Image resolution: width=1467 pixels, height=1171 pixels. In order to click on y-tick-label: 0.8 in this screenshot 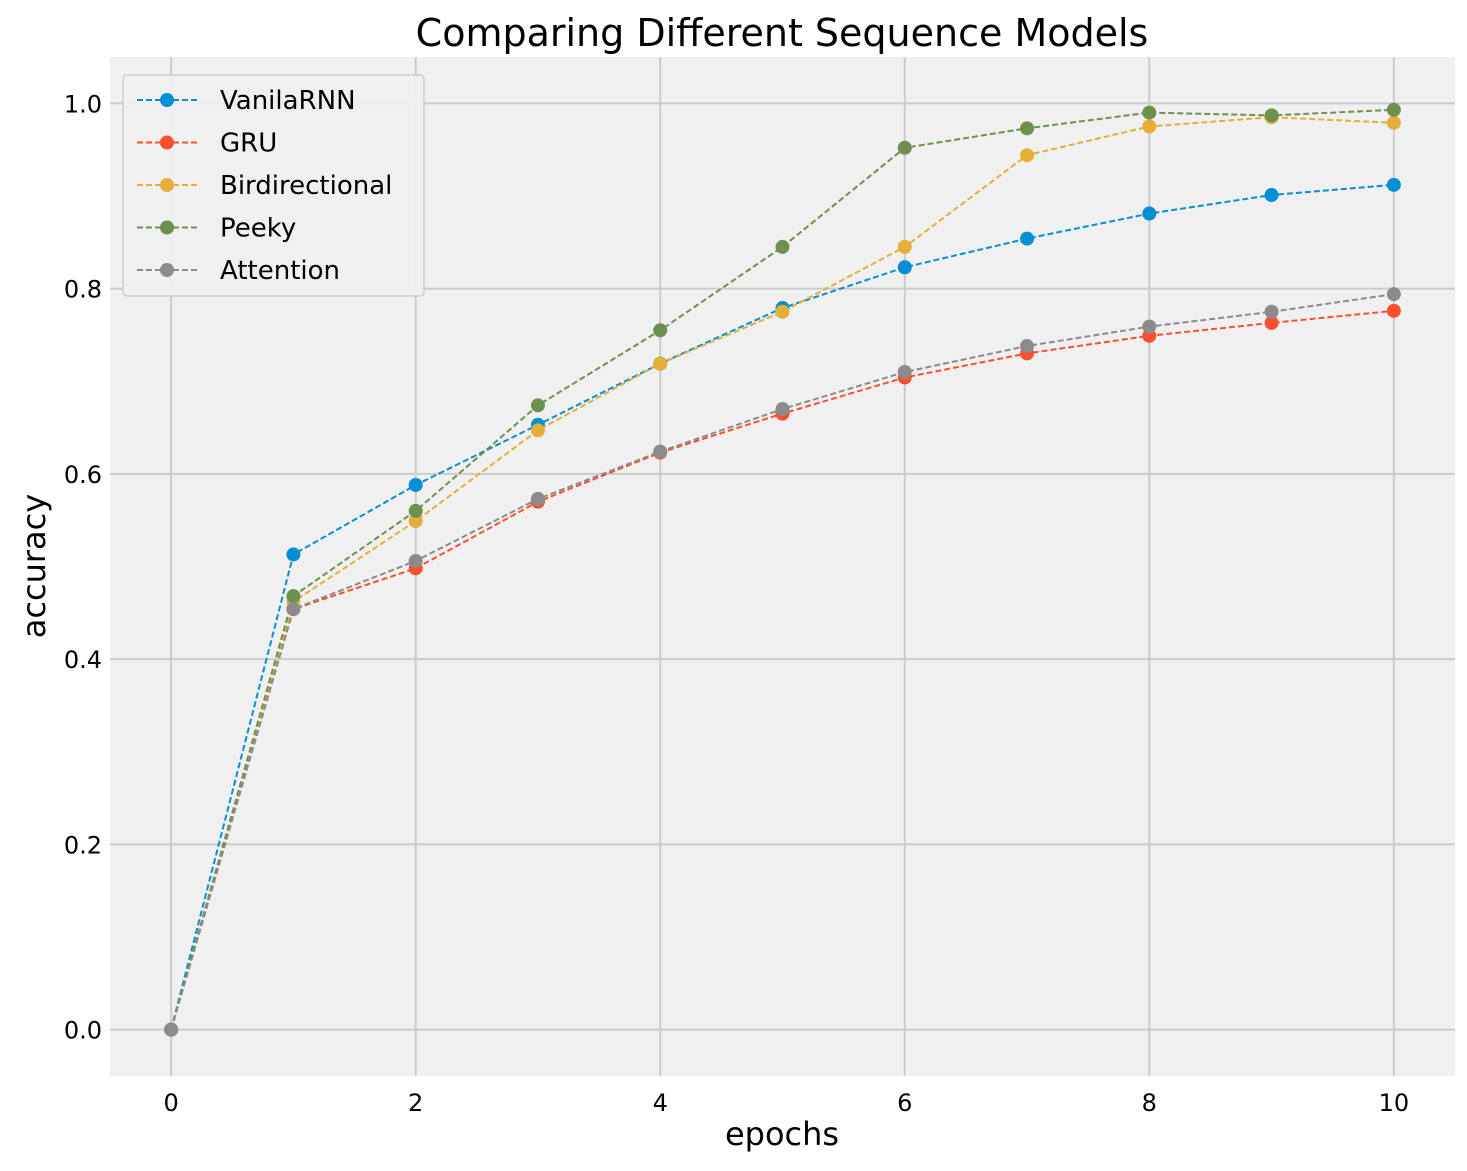, I will do `click(83, 290)`.